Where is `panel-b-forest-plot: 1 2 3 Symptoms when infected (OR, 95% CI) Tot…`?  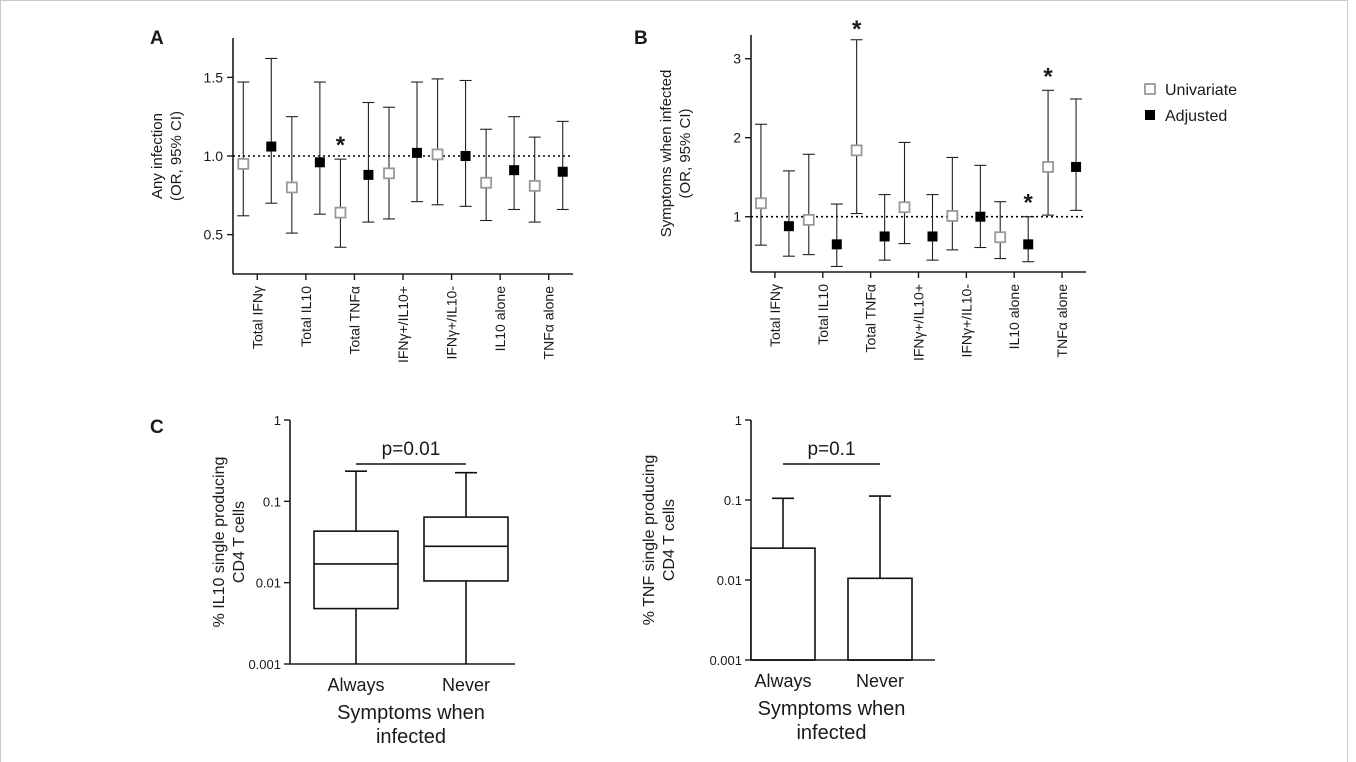
panel-b-forest-plot: 1 2 3 Symptoms when infected (OR, 95% CI) Tot… is located at coordinates (872, 188).